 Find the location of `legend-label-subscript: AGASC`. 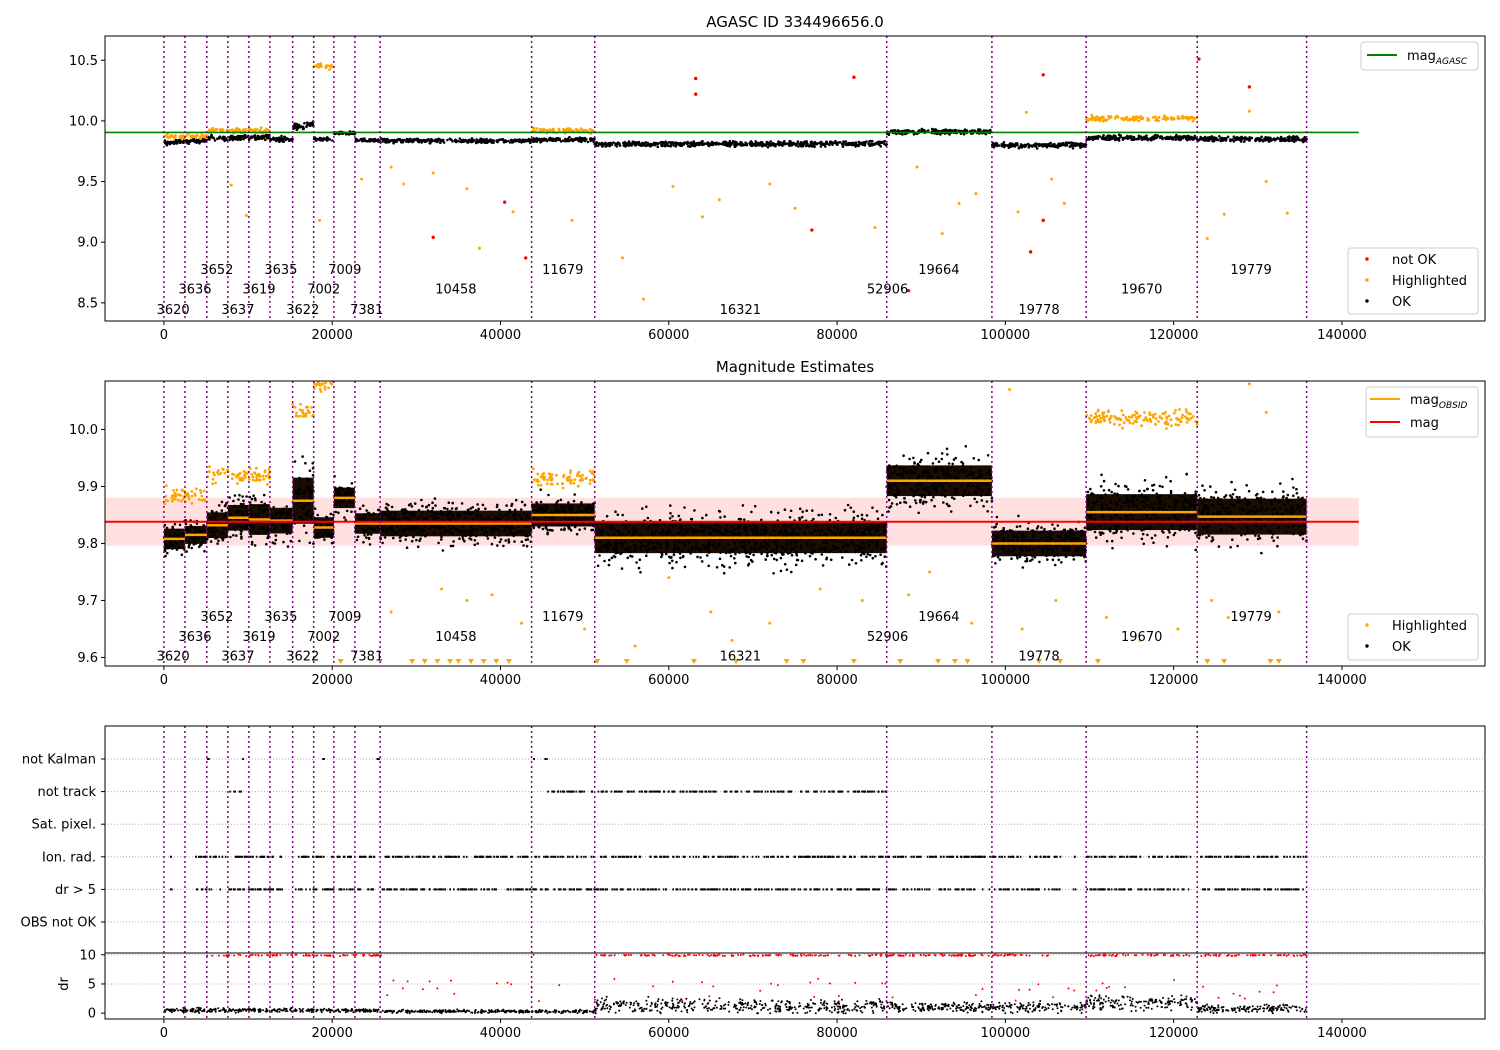

legend-label-subscript: AGASC is located at coordinates (1451, 62).